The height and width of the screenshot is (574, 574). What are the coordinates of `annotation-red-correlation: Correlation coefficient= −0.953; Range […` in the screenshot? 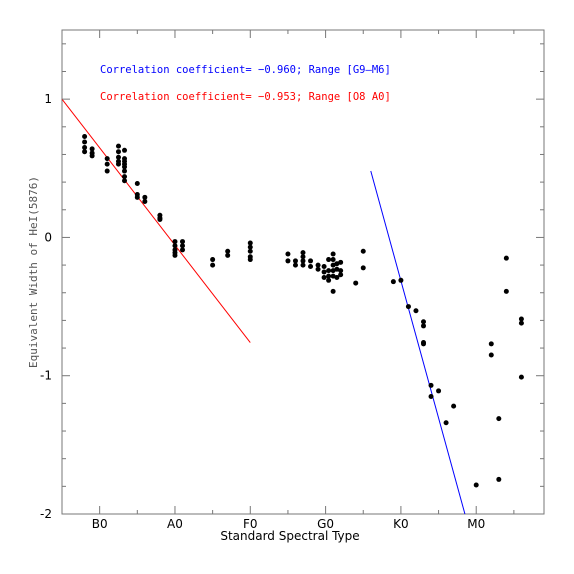 It's located at (245, 97).